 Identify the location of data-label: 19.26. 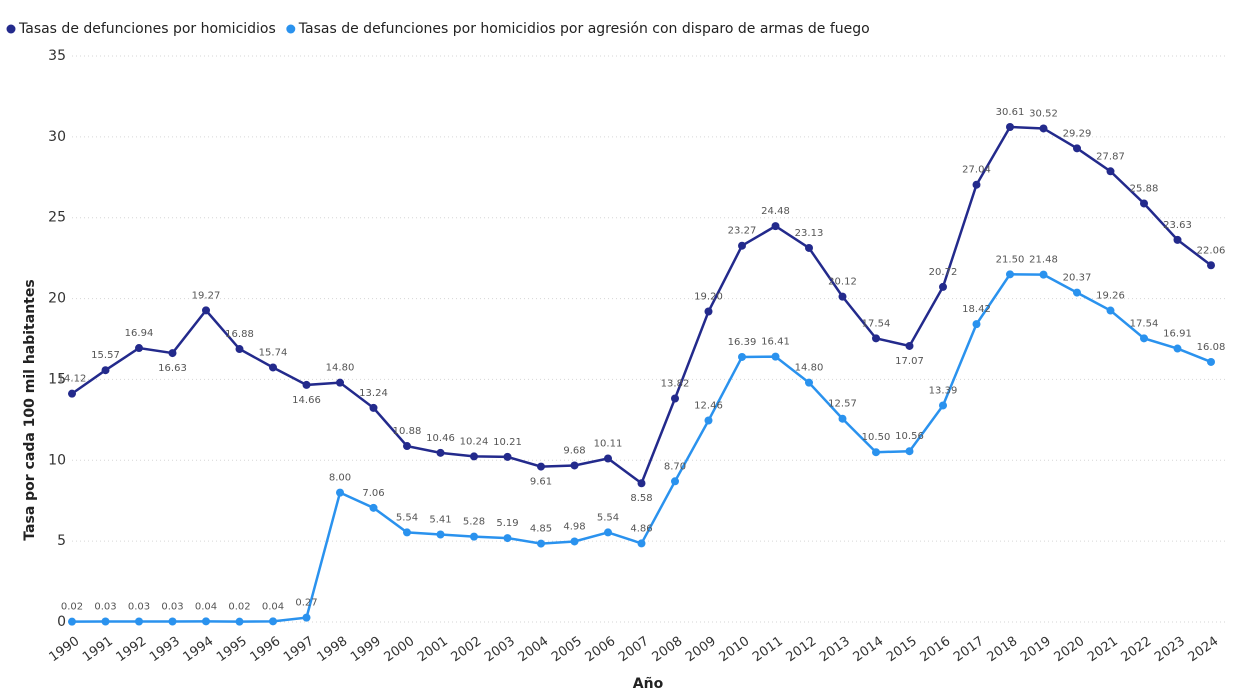
(1110, 296).